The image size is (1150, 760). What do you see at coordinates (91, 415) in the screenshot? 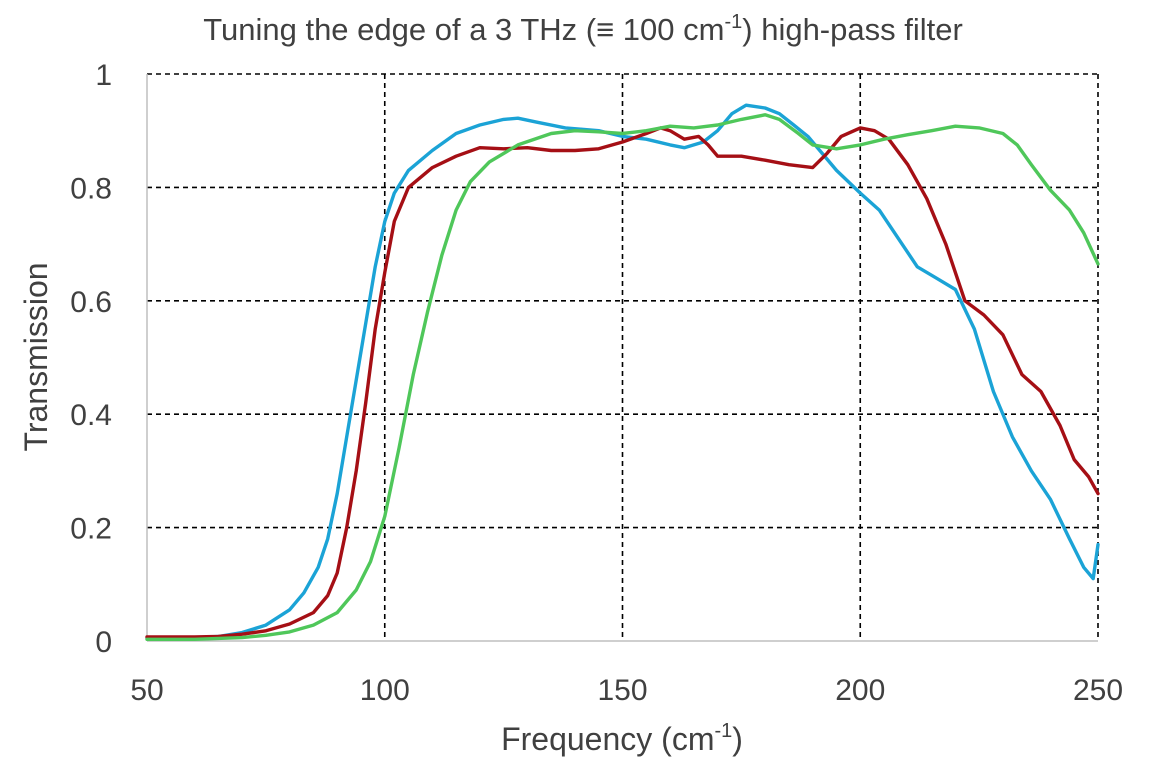
I see `y-tick-label: 0.4` at bounding box center [91, 415].